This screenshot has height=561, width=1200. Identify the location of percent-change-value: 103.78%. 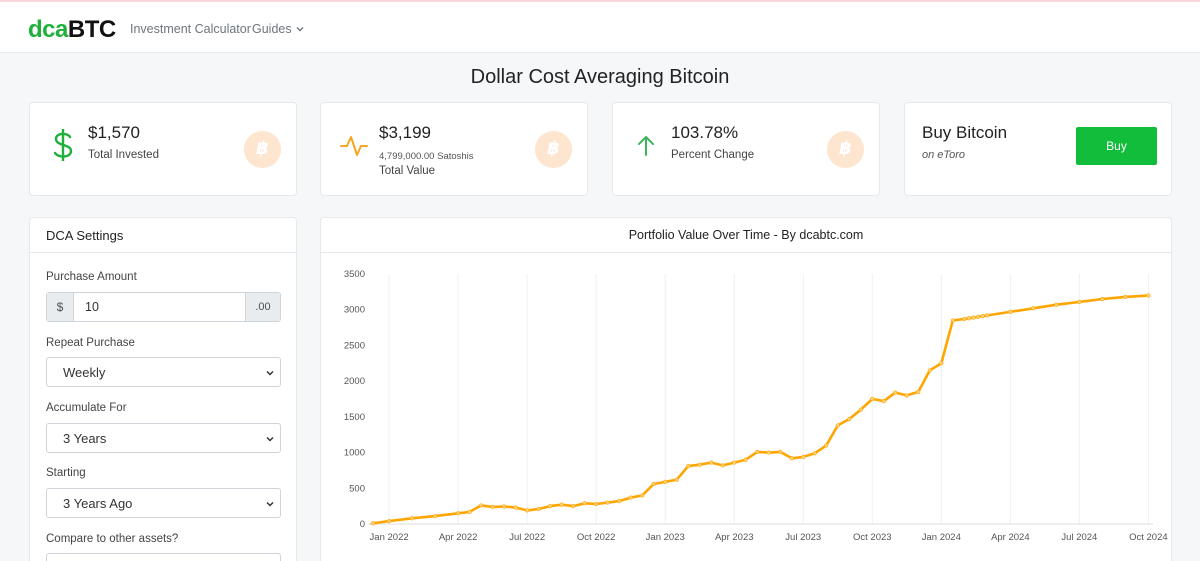
(705, 132).